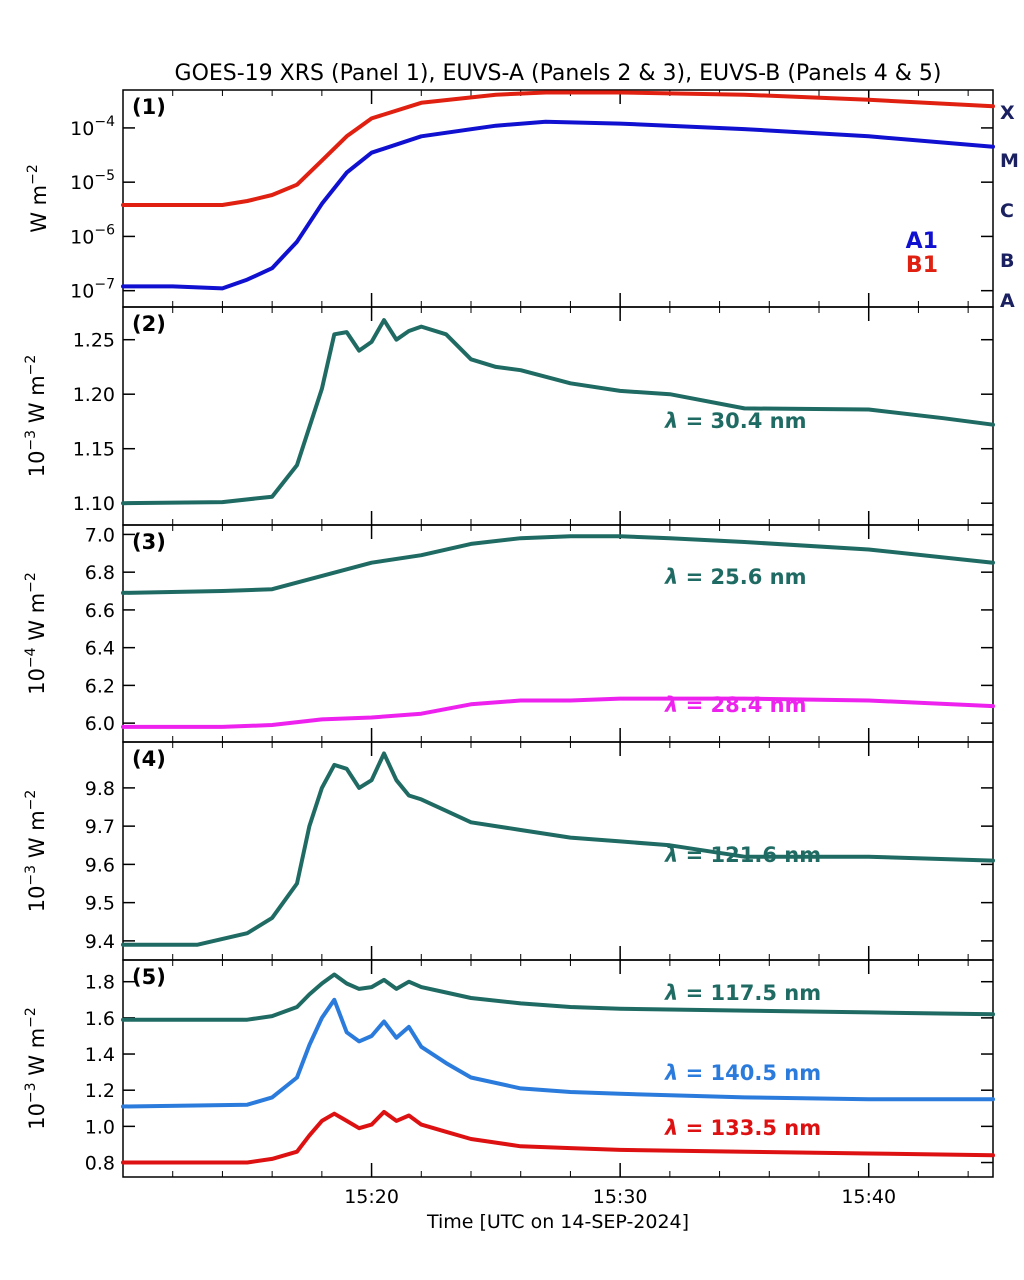 This screenshot has height=1280, width=1024. I want to click on y-axis-label: W m−2, so click(38, 198).